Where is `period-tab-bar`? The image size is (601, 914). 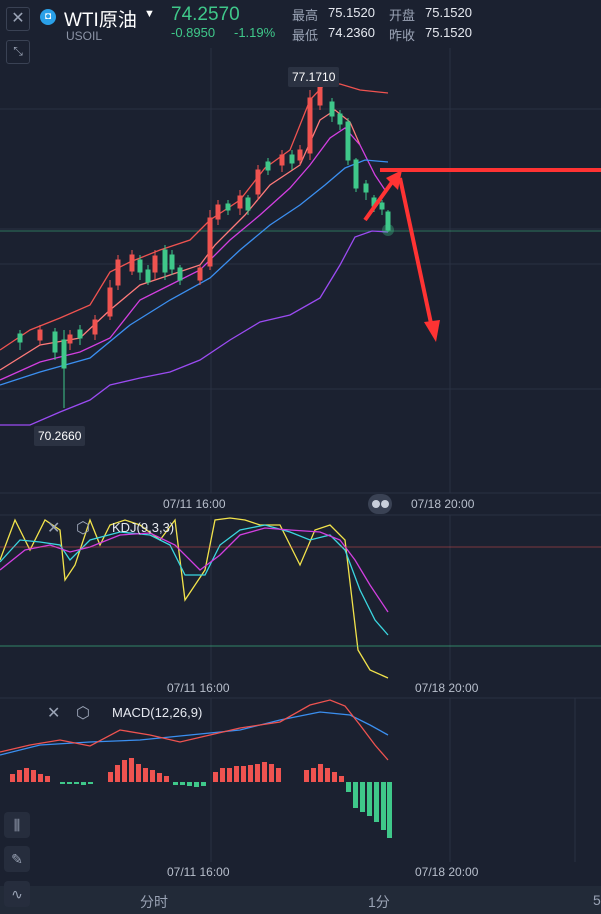
period-tab-bar is located at coordinates (300, 900).